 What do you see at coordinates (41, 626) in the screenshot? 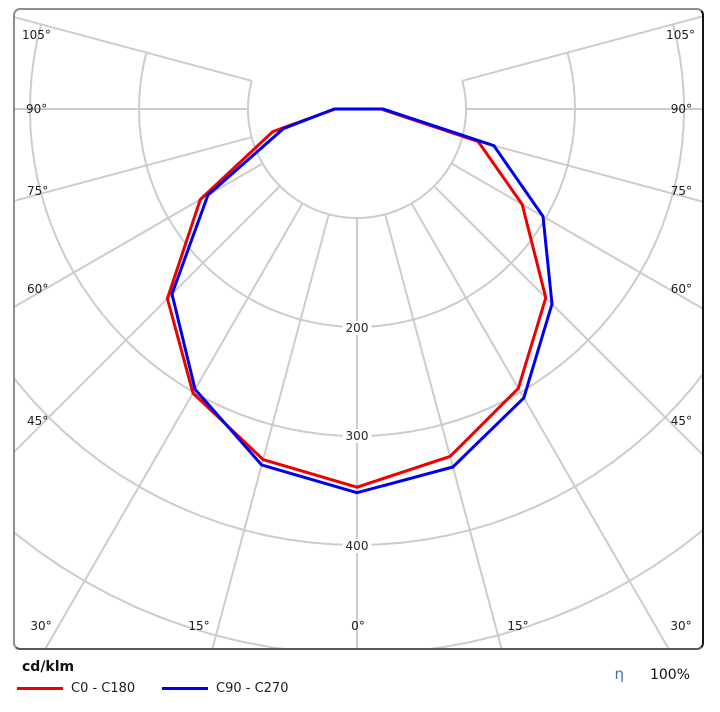
I see `angle-label-bottom-30L: 30°` at bounding box center [41, 626].